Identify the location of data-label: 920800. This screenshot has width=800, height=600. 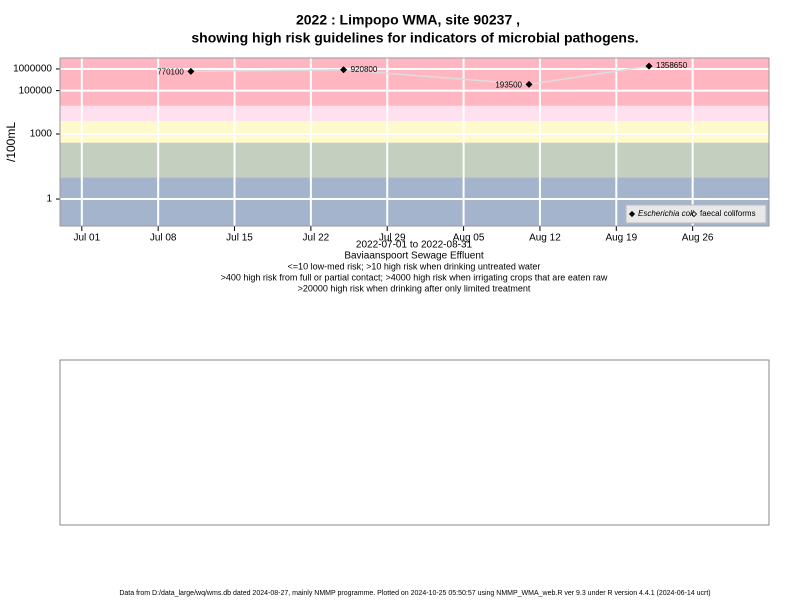
(364, 69).